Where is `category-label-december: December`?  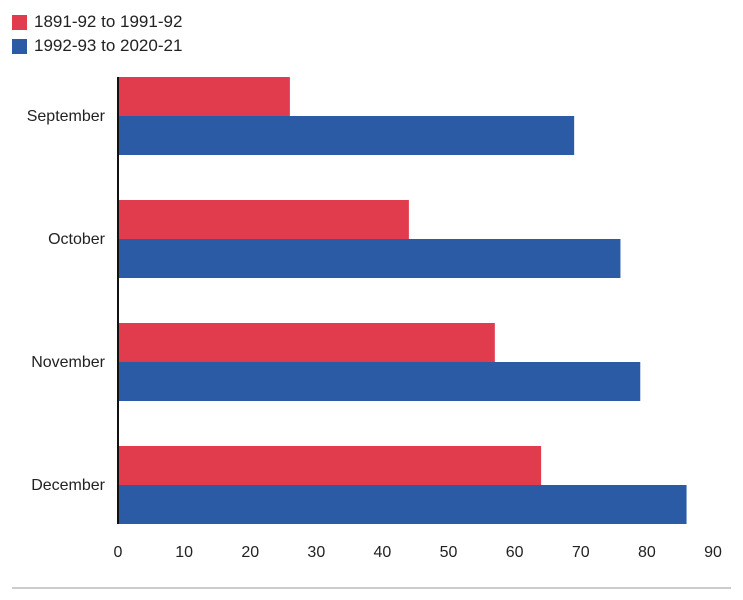 category-label-december: December is located at coordinates (68, 485).